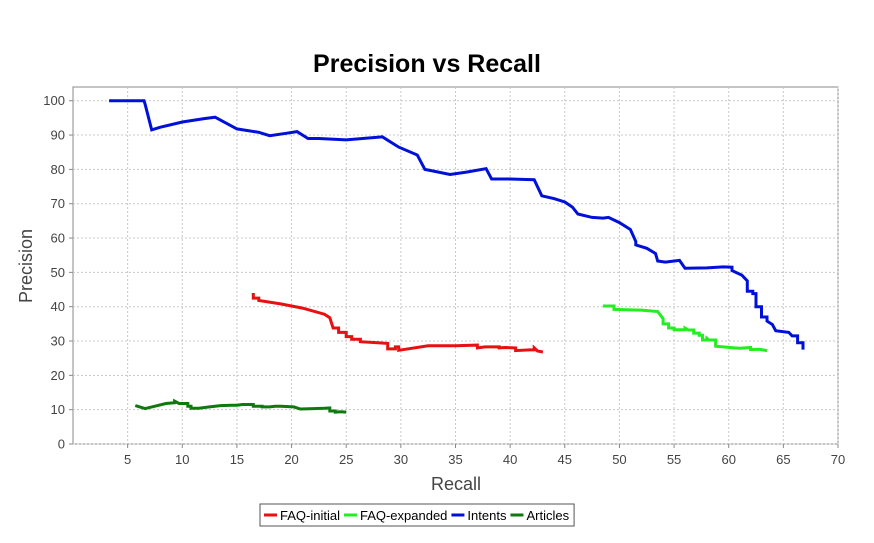 The image size is (874, 543). I want to click on legend-label: FAQ-expanded, so click(403, 515).